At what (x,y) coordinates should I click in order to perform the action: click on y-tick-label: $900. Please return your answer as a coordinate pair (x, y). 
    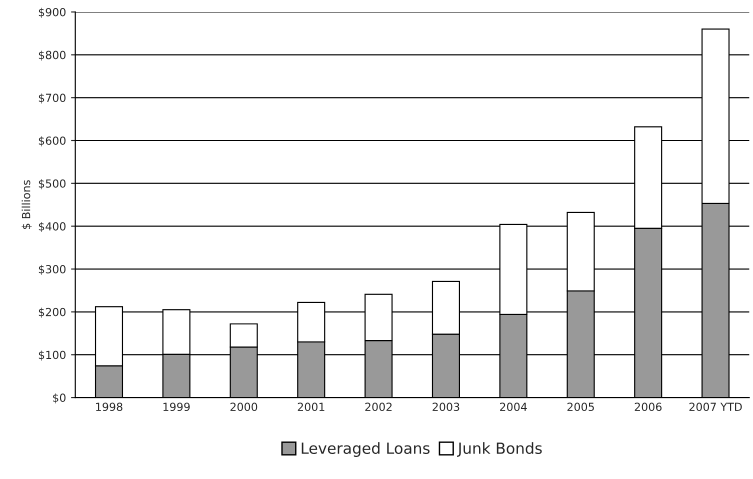
    Looking at the image, I should click on (52, 13).